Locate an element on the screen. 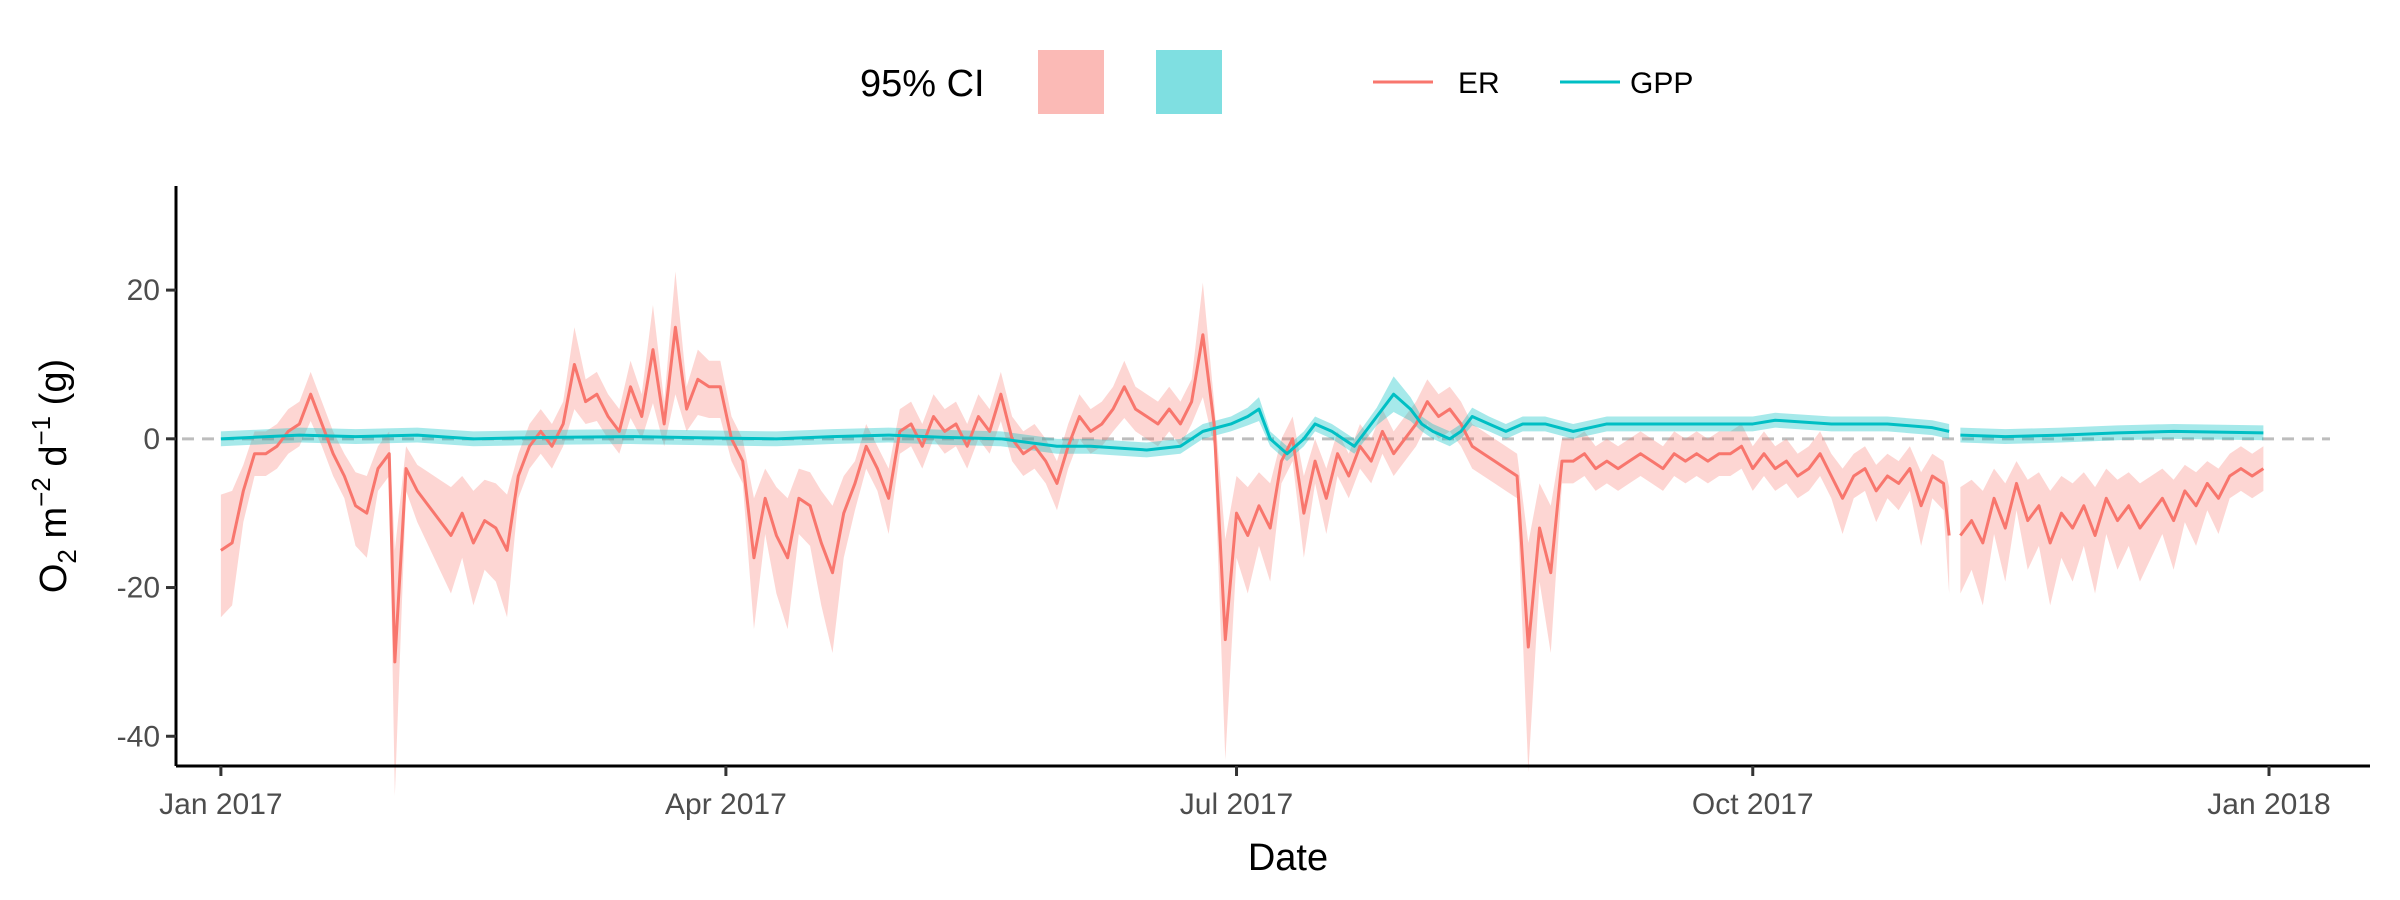  x-tick-label: Oct 2017 is located at coordinates (1753, 804).